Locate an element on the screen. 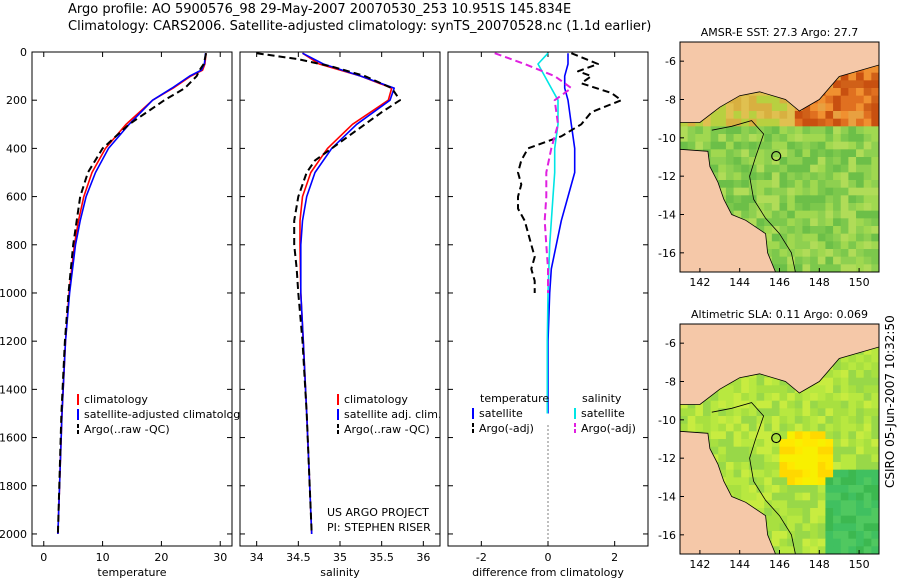 Image resolution: width=900 pixels, height=580 pixels. diff-temp-legend-label: Argo(-adj) is located at coordinates (506, 428).